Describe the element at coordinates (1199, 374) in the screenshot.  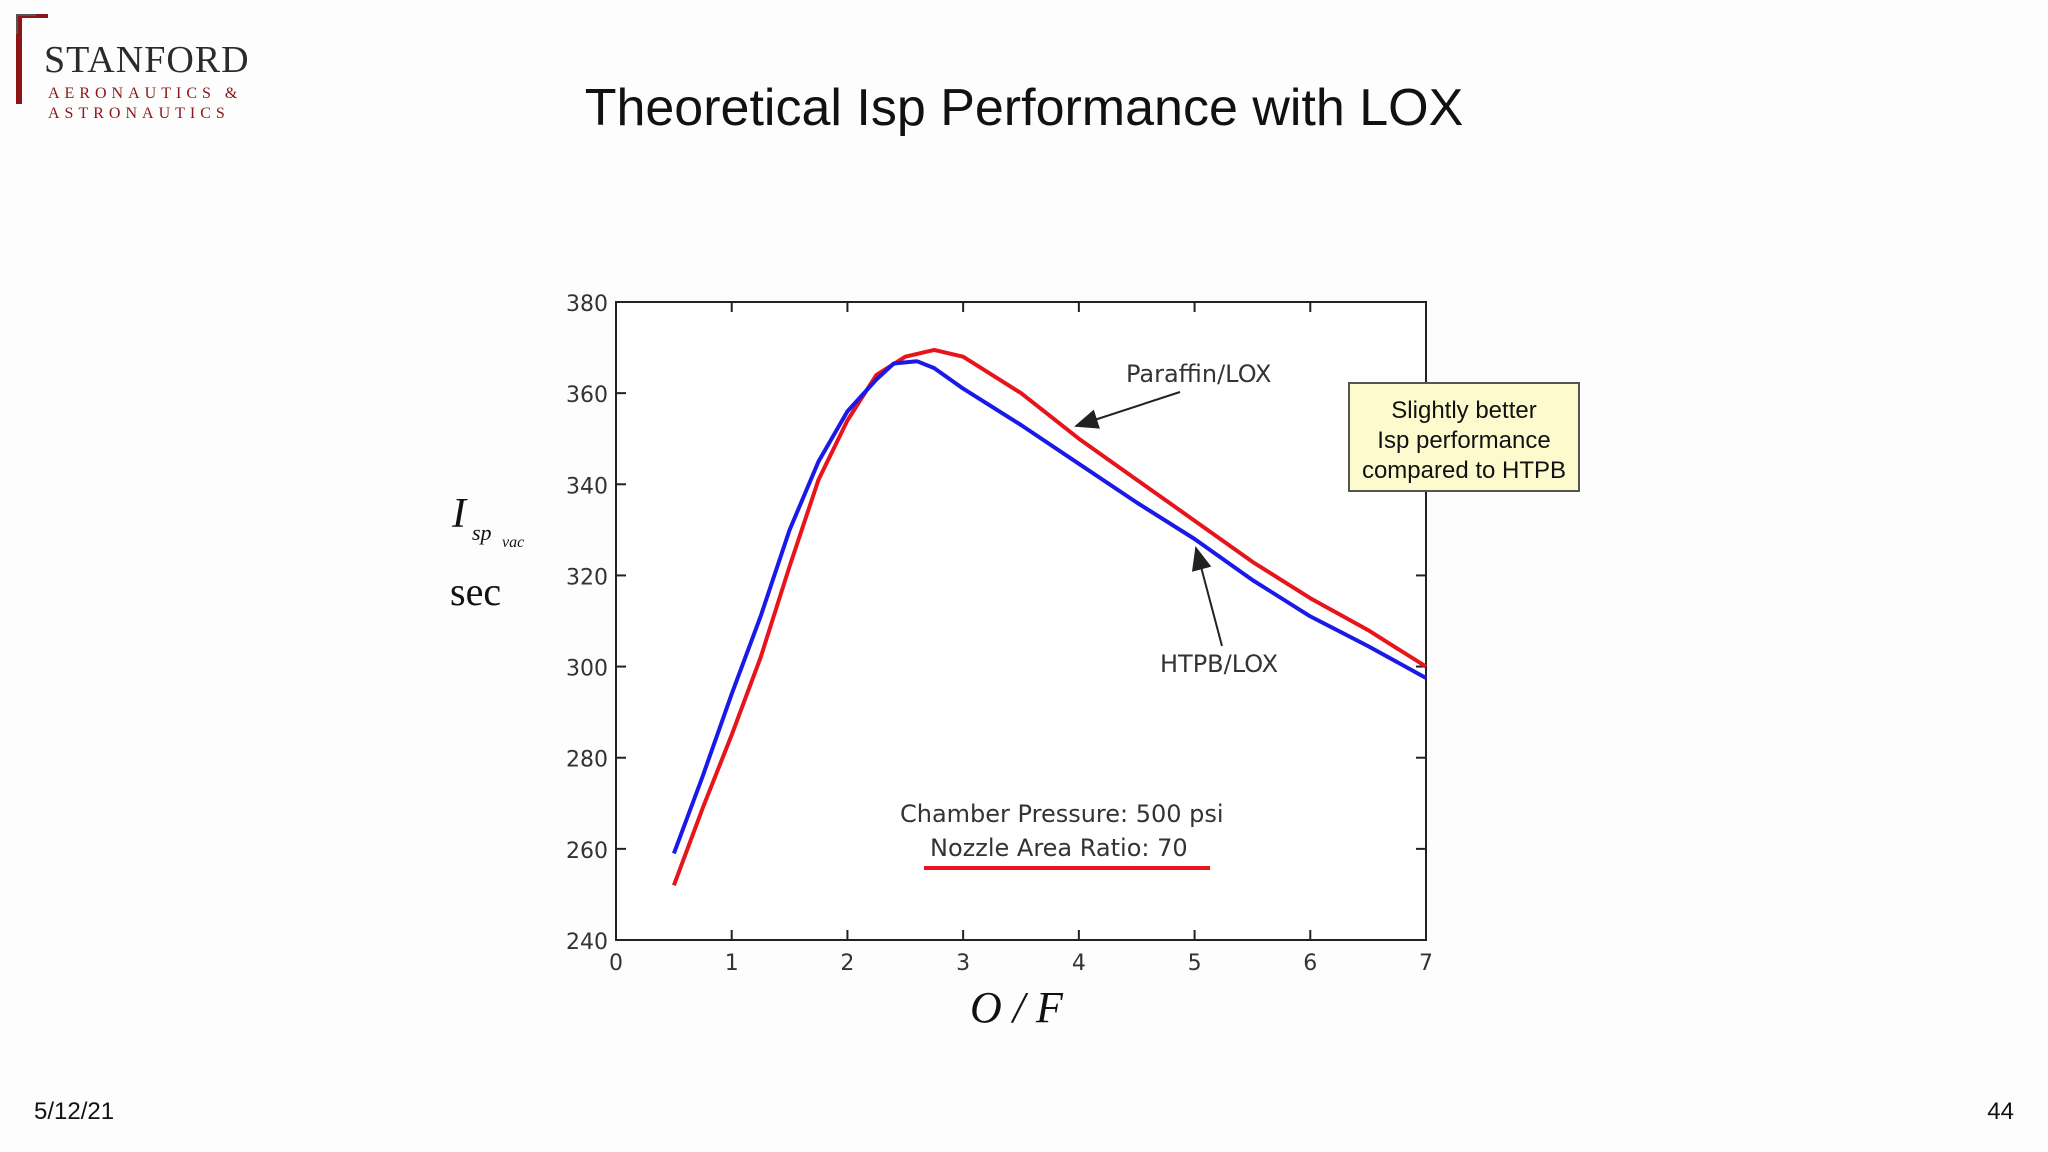
I see `paraffin-label: Paraffin/LOX` at that location.